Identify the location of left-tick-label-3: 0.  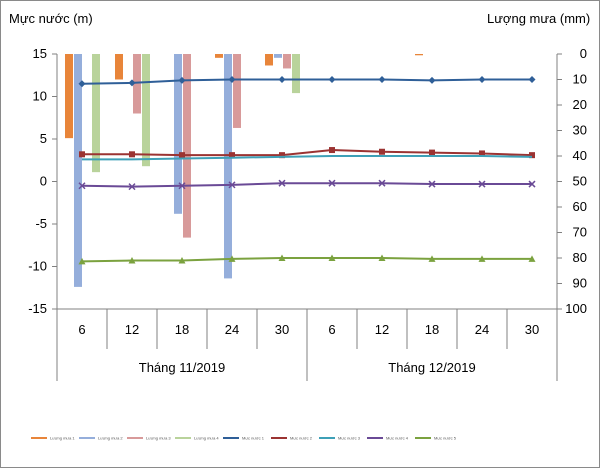
(43, 181).